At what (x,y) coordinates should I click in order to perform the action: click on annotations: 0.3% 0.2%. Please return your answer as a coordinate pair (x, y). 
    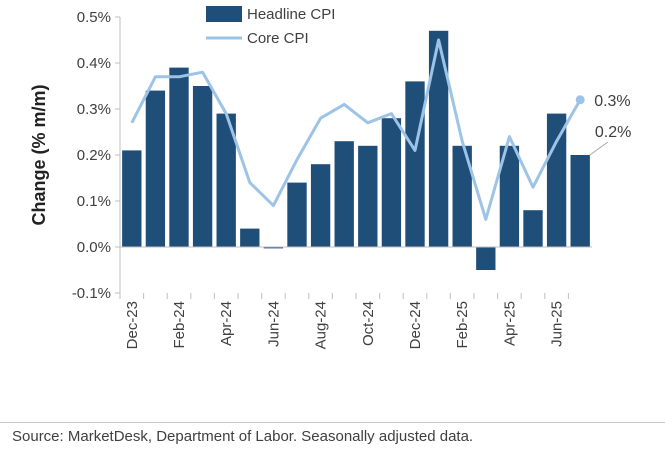
    Looking at the image, I should click on (610, 124).